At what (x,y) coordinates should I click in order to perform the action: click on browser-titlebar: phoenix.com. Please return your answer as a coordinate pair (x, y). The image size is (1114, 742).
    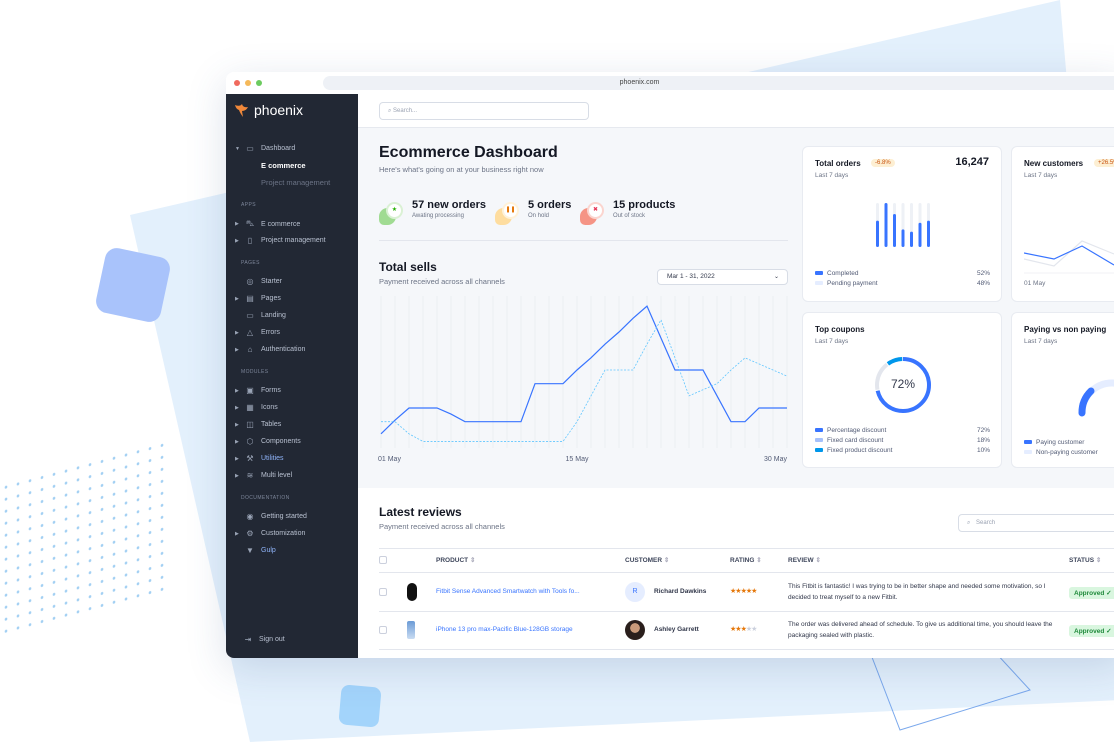
    Looking at the image, I should click on (670, 83).